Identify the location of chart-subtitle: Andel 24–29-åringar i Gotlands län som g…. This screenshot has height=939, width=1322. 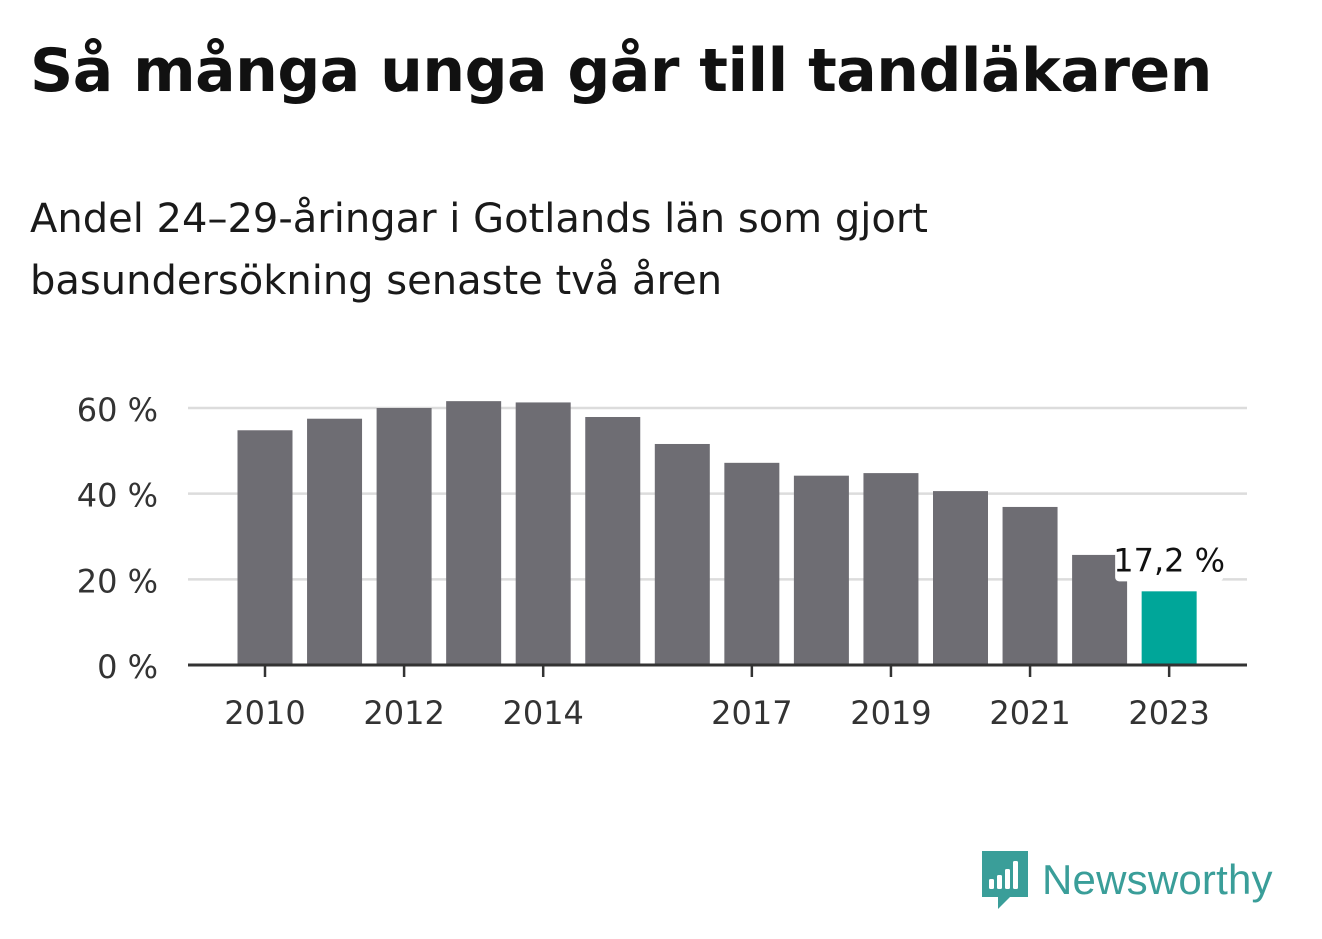
(479, 250).